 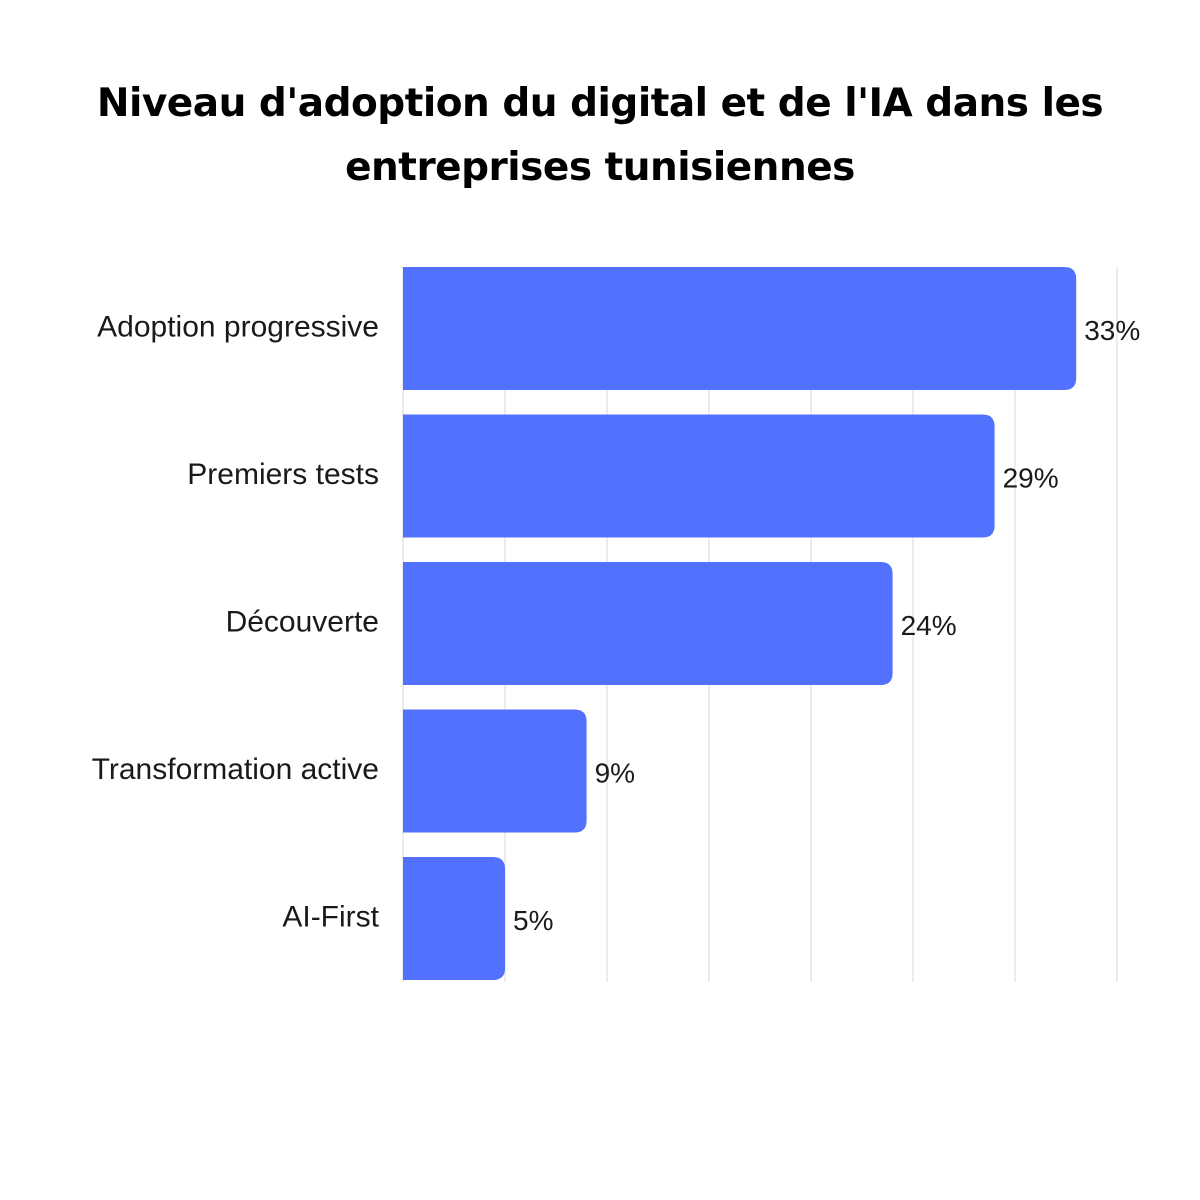 I want to click on value-label: 9%, so click(x=615, y=772).